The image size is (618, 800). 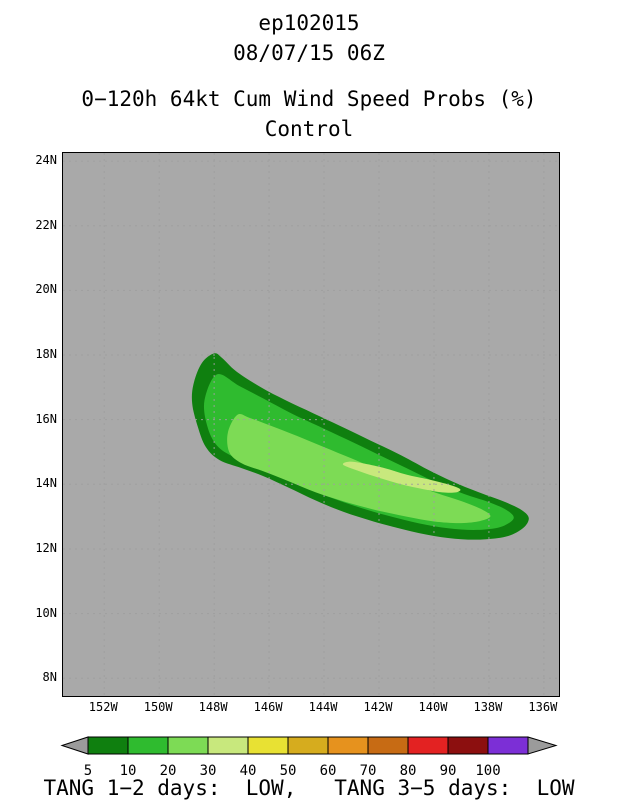 What do you see at coordinates (103, 707) in the screenshot?
I see `lon-tick-152W: 152W` at bounding box center [103, 707].